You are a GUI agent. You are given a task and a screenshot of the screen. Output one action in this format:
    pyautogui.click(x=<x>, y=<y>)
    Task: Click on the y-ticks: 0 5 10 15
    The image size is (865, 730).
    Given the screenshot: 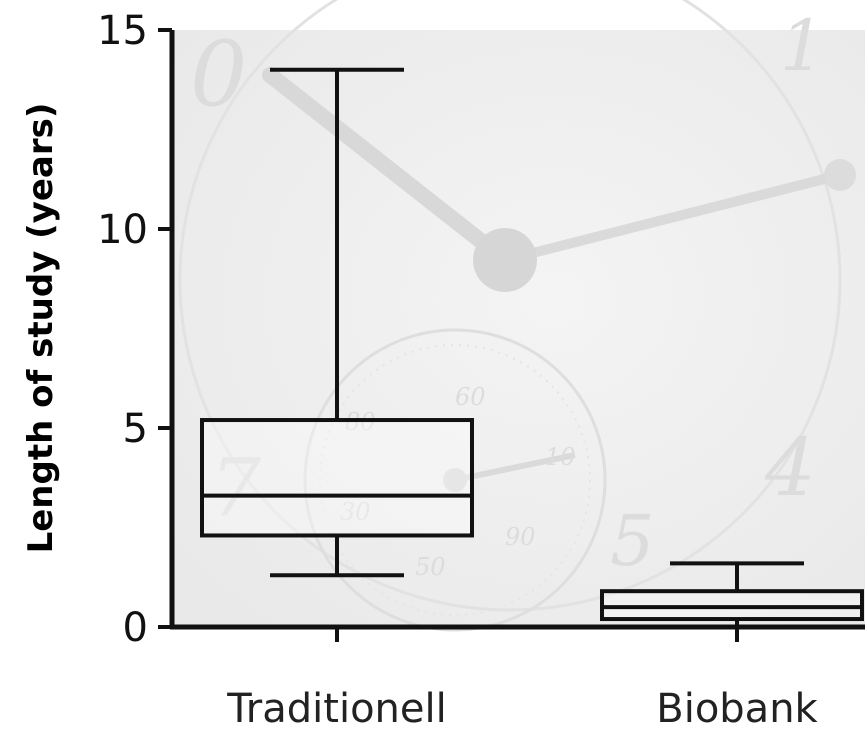 What is the action you would take?
    pyautogui.click(x=134, y=329)
    